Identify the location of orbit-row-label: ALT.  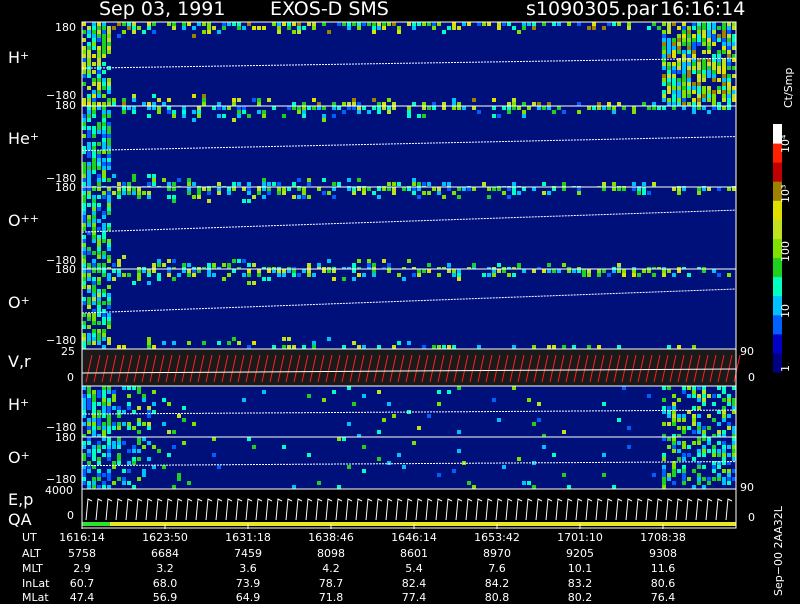
(31, 553).